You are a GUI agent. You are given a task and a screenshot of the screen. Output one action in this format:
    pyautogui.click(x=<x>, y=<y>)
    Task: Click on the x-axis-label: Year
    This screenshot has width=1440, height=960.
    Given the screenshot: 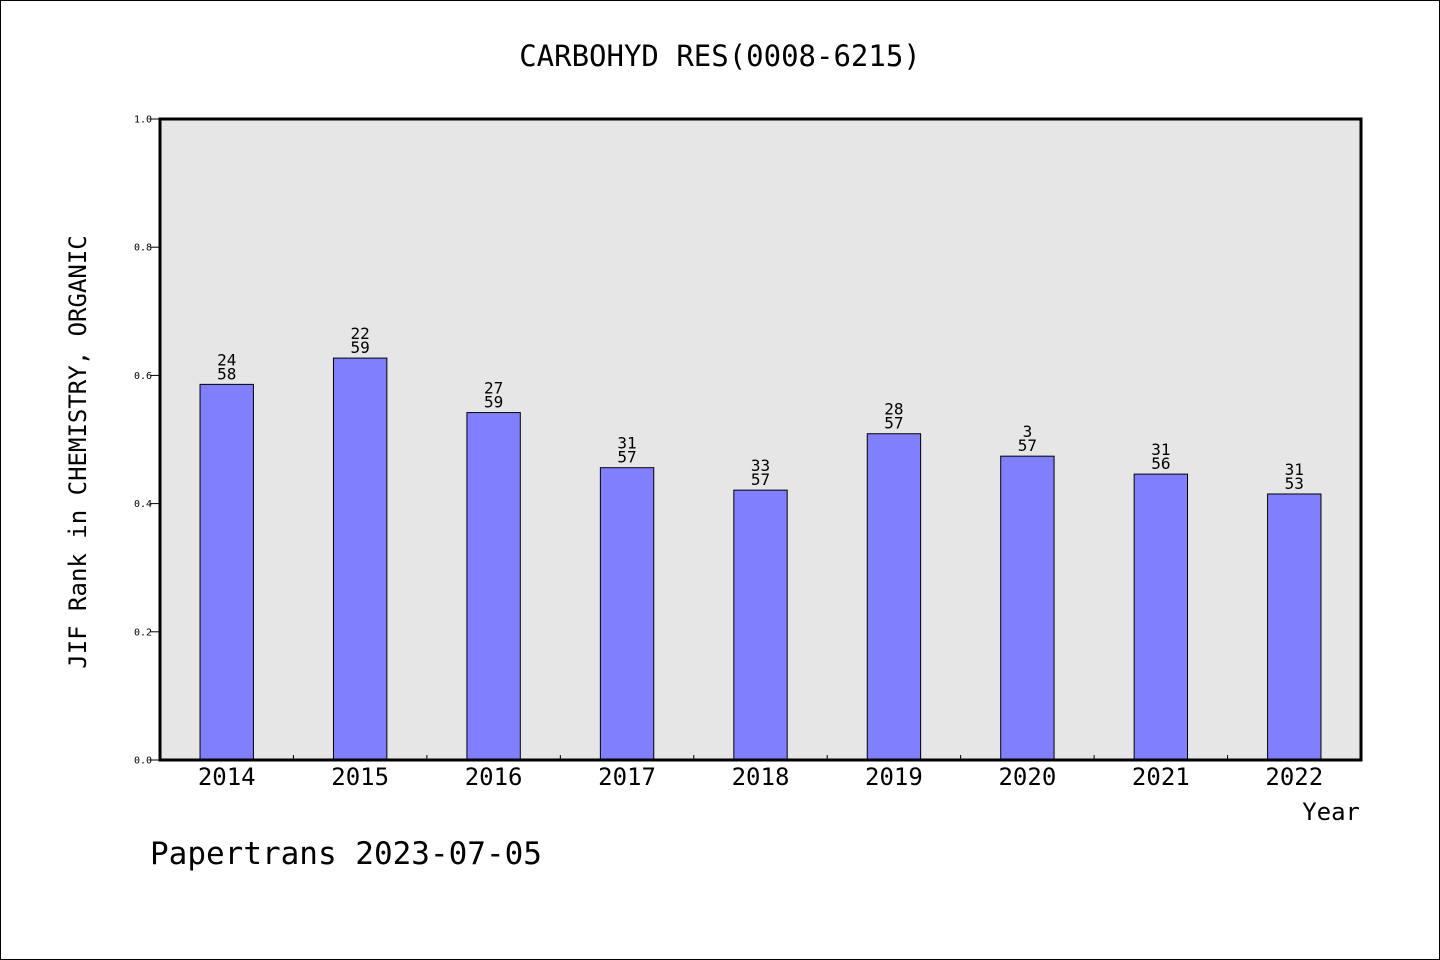 What is the action you would take?
    pyautogui.click(x=1331, y=812)
    